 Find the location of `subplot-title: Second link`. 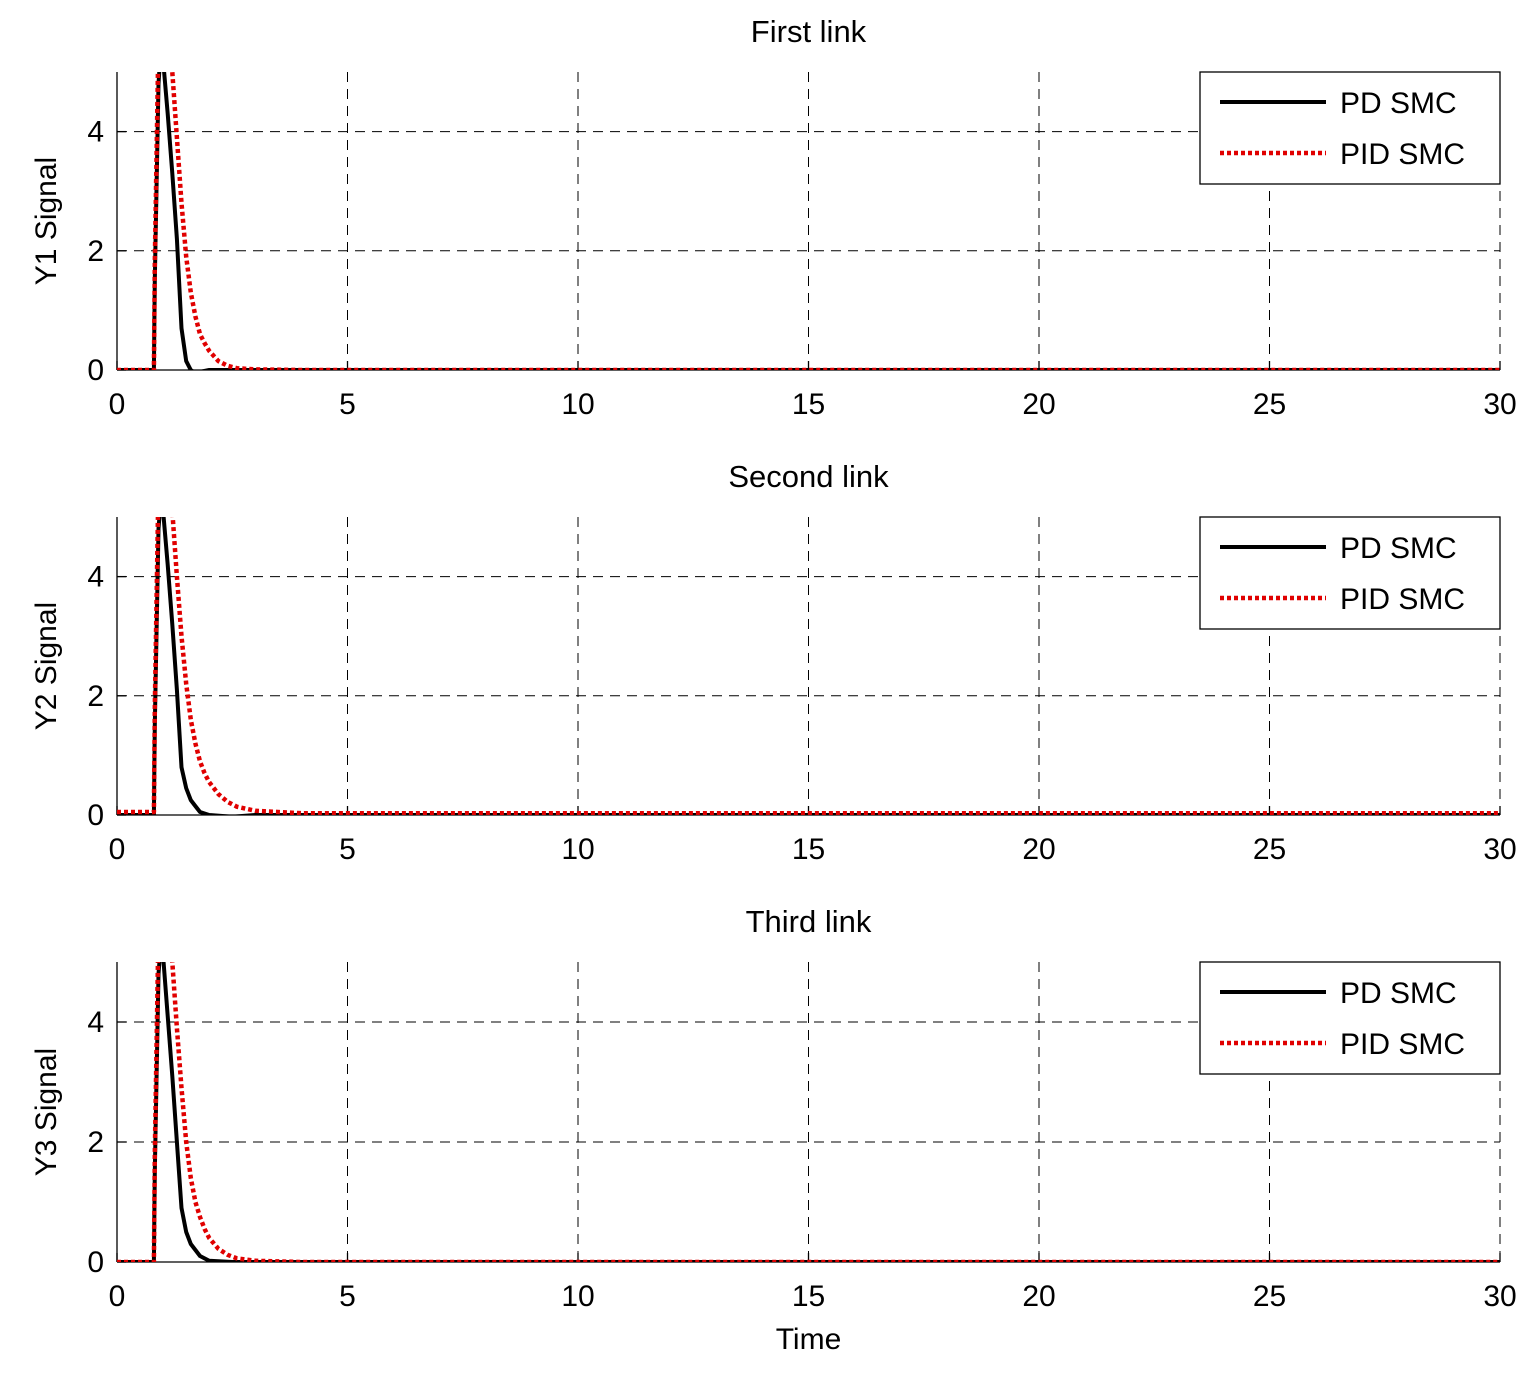

subplot-title: Second link is located at coordinates (808, 476).